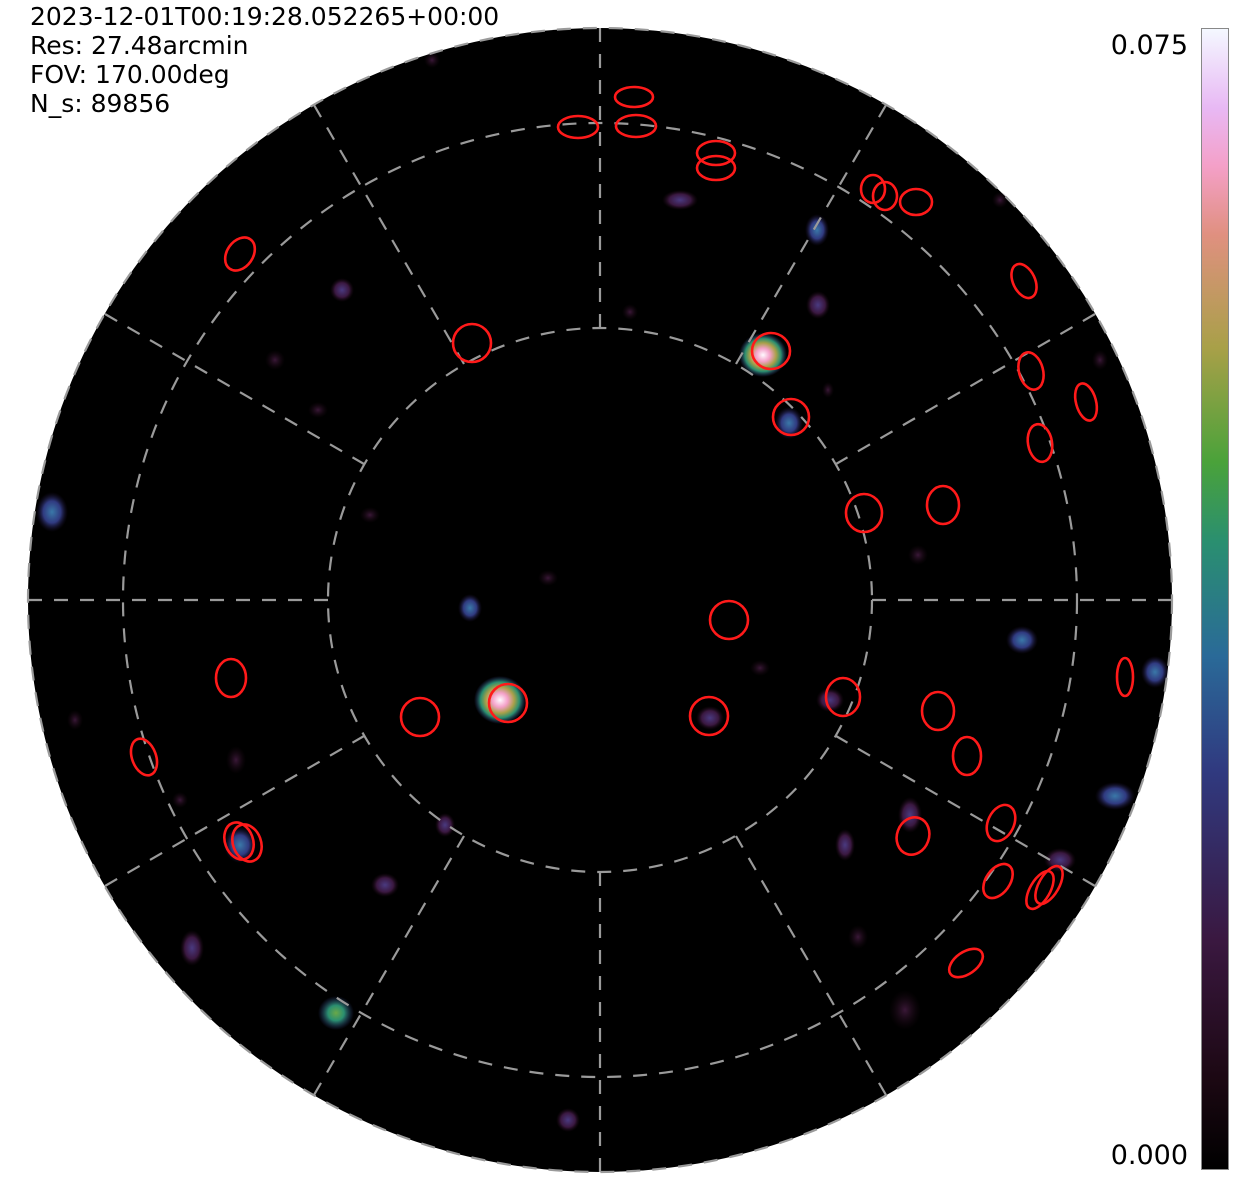 The width and height of the screenshot is (1260, 1200). What do you see at coordinates (265, 16) in the screenshot?
I see `timestamp-text: 2023-12-01T00:19:28.052265+00:00` at bounding box center [265, 16].